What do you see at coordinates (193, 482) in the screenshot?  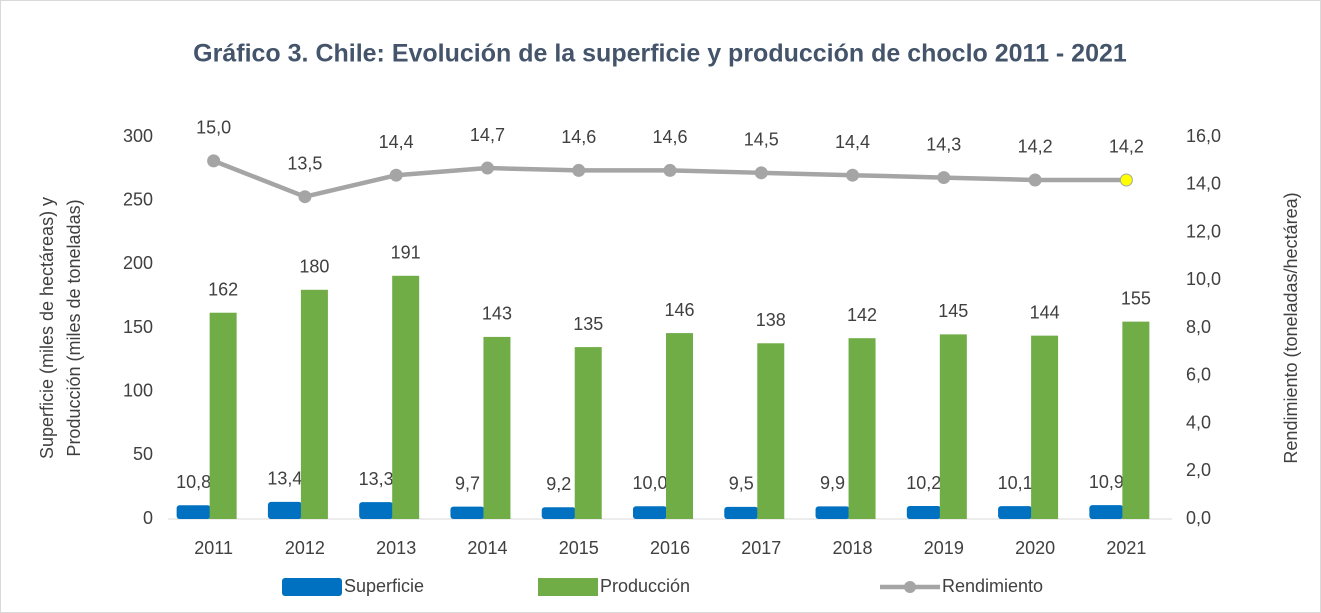 I see `data-label: 10,8` at bounding box center [193, 482].